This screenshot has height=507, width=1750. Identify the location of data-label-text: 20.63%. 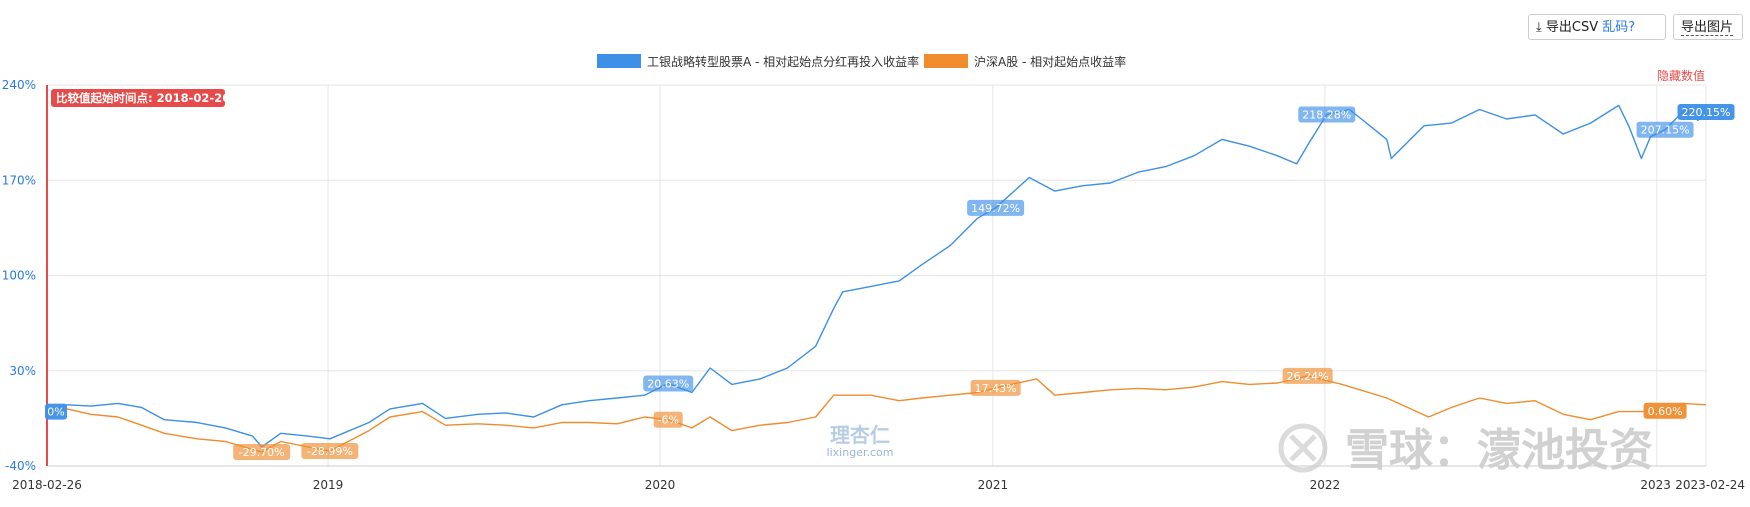
(668, 383).